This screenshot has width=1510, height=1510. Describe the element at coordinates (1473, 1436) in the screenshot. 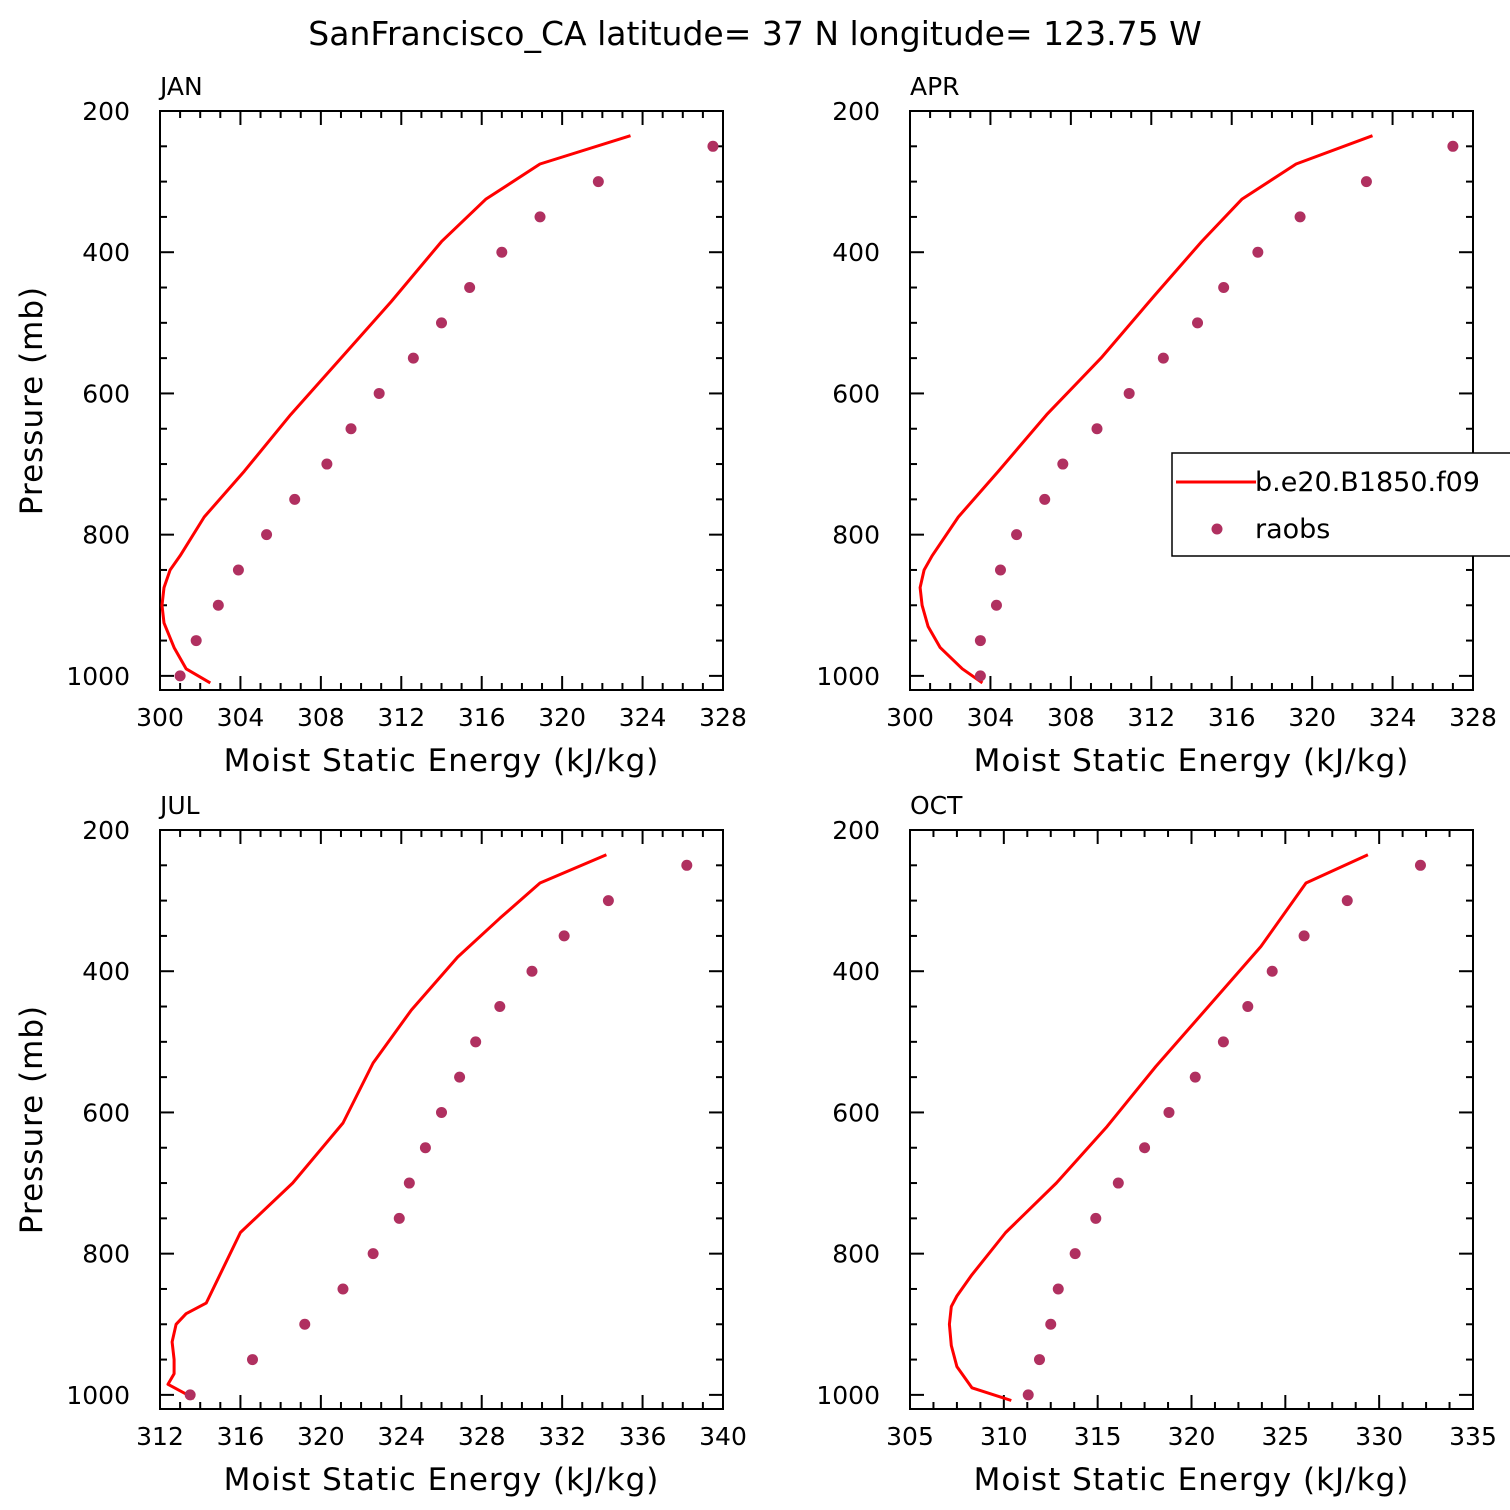

I see `x-tick-label-oct: 335` at that location.